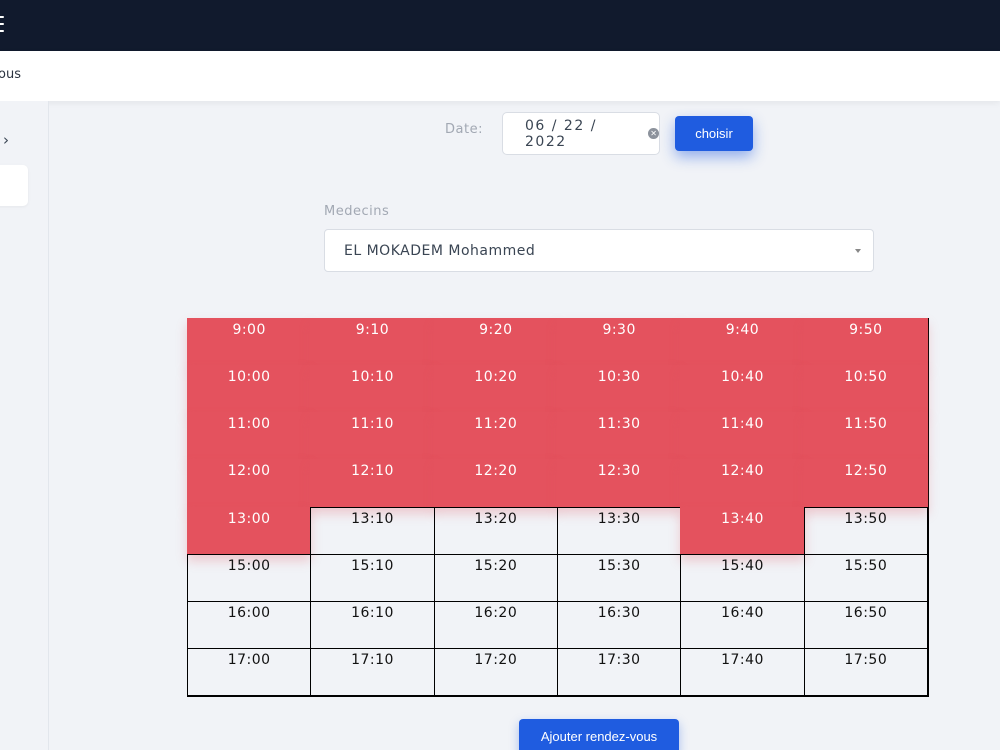 The height and width of the screenshot is (750, 1000). Describe the element at coordinates (249, 436) in the screenshot. I see `time-slot: 11:00` at that location.